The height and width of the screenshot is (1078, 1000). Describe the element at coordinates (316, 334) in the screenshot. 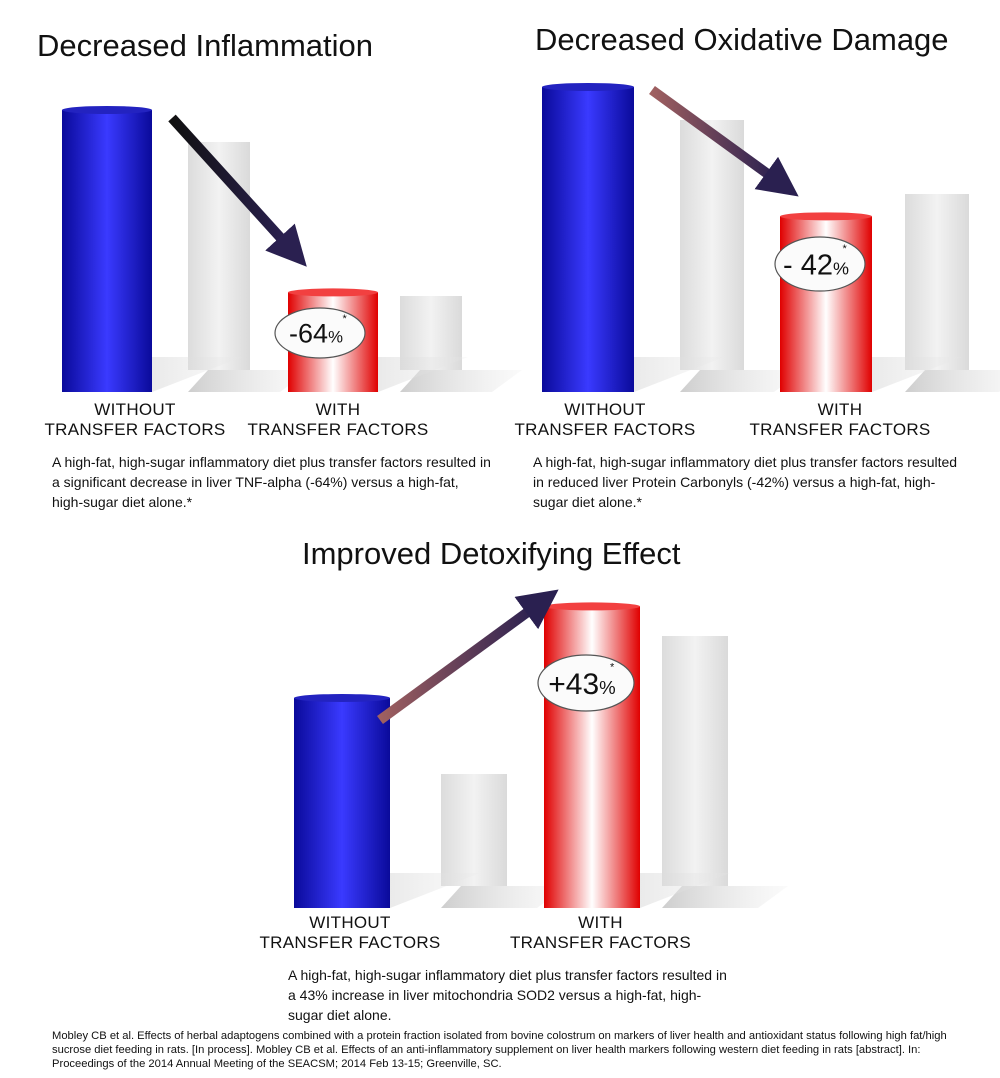

I see `percent-change-label: -64%` at that location.